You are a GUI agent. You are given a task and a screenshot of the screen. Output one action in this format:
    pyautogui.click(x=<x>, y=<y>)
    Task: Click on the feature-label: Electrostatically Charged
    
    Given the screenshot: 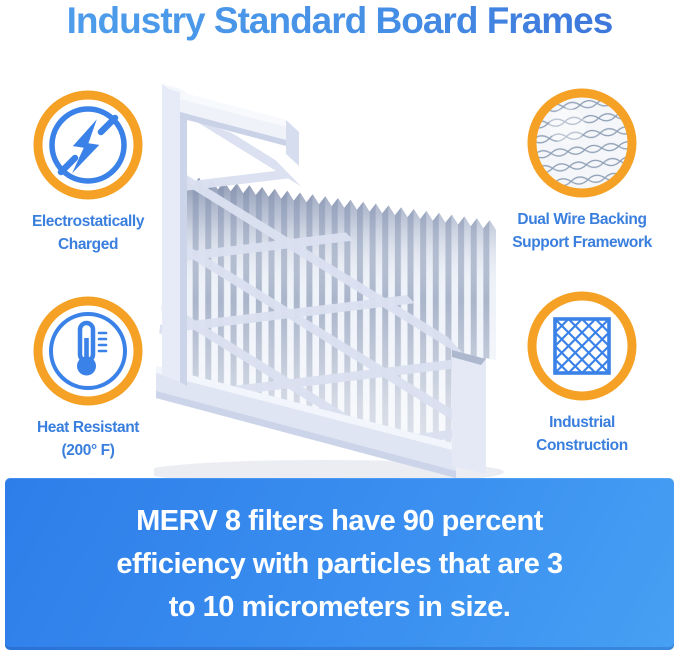 What is the action you would take?
    pyautogui.click(x=88, y=233)
    